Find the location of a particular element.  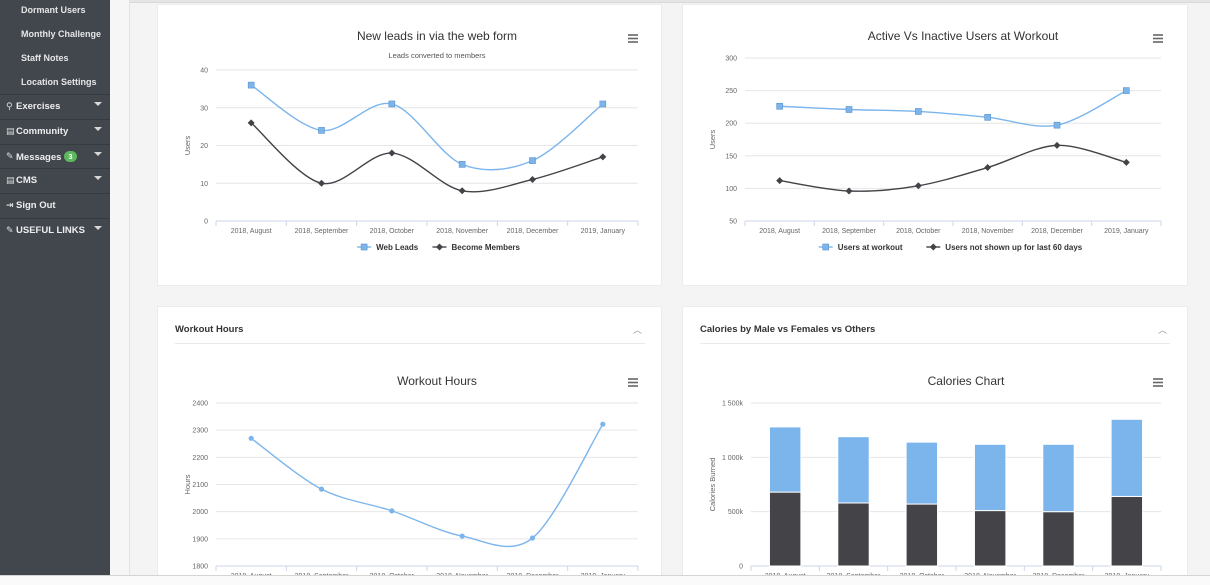

card-header-title: Workout Hours is located at coordinates (209, 329).